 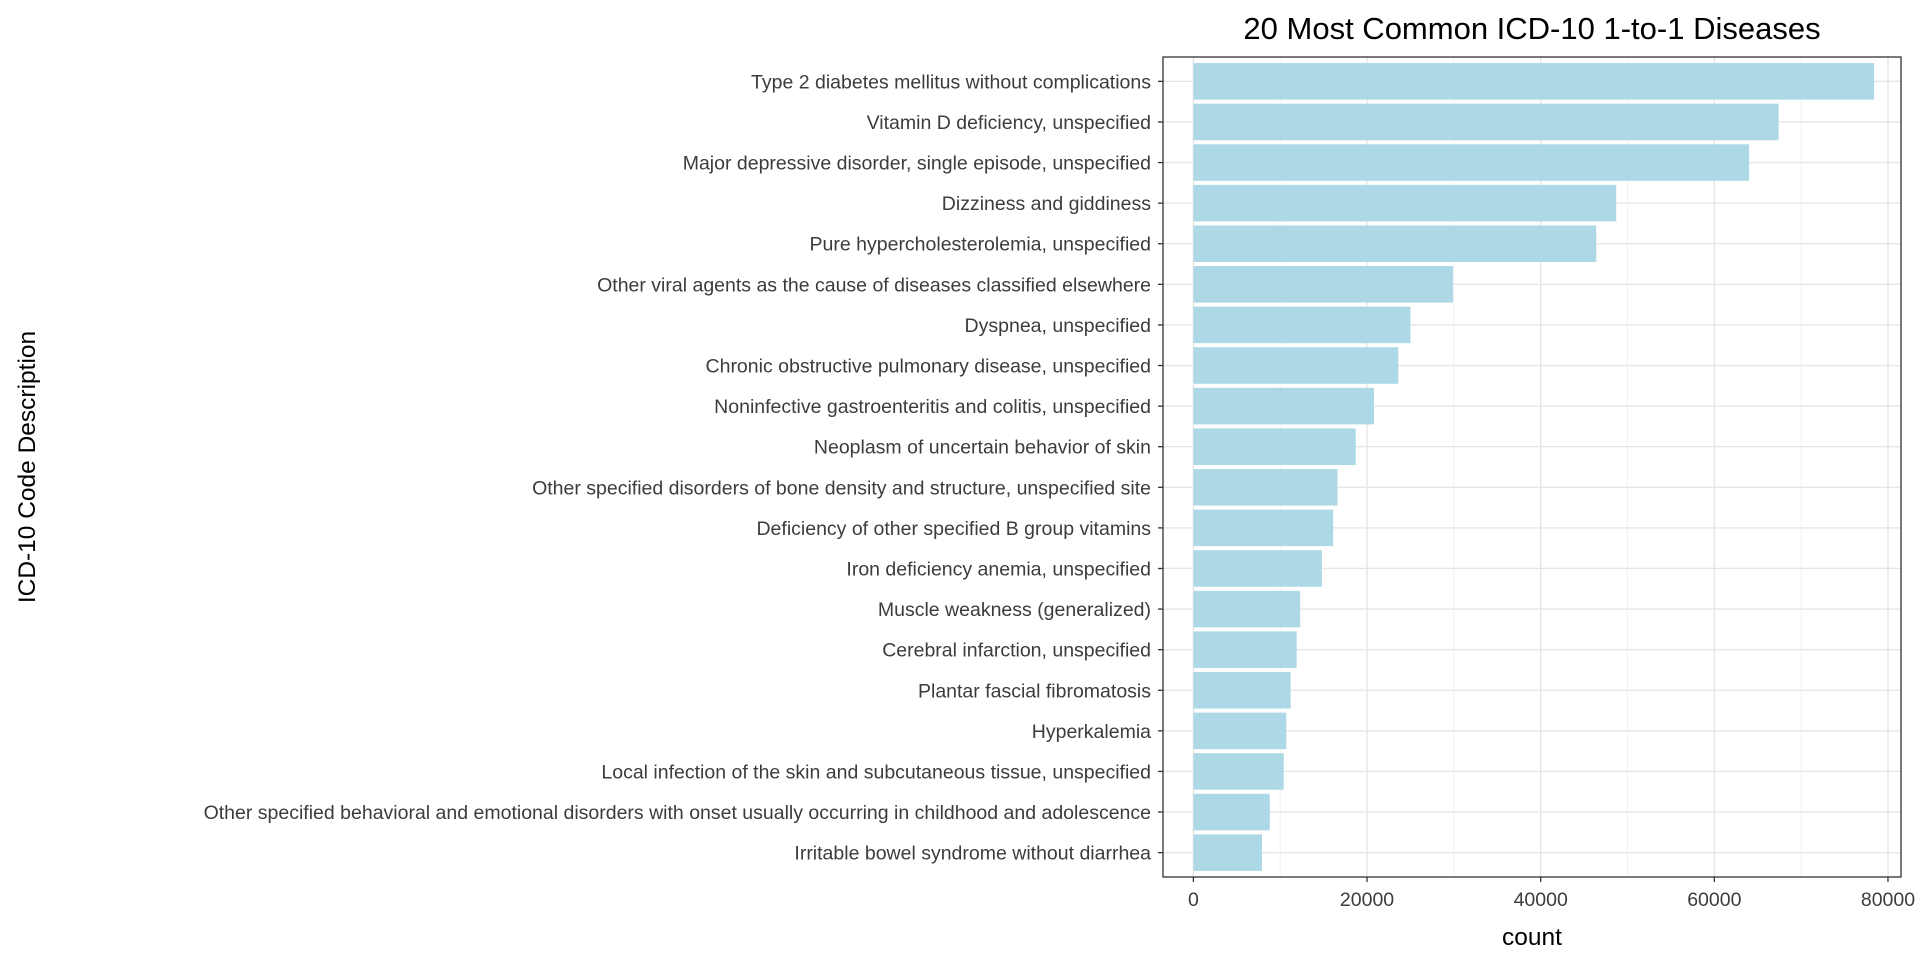 I want to click on y-tick-label: Dyspnea, unspecified, so click(x=1058, y=326).